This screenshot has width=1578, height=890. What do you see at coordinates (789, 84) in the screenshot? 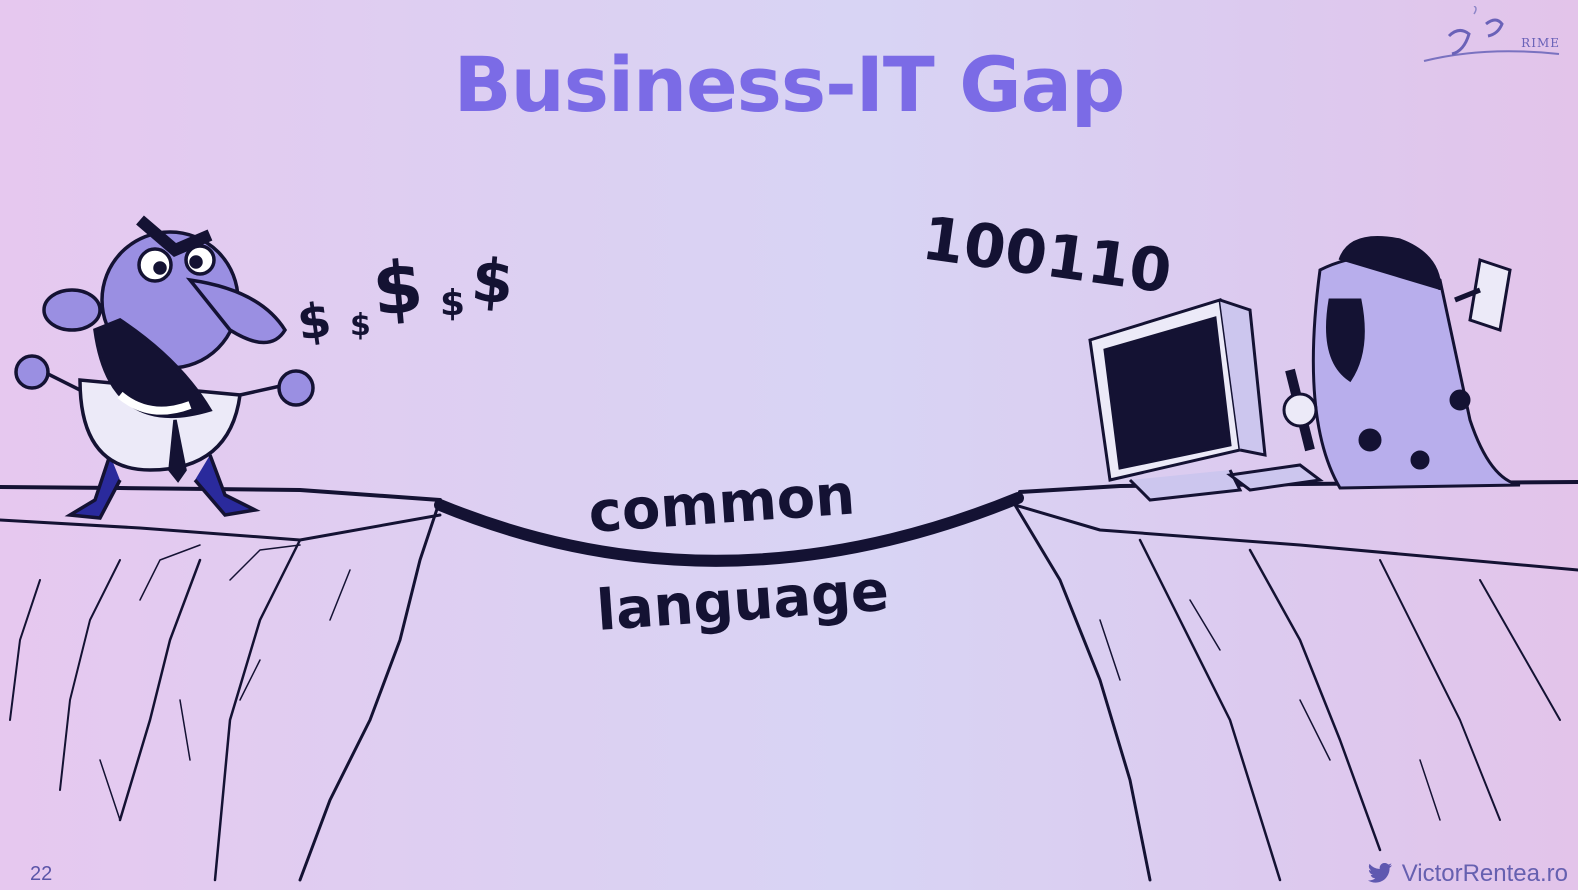
I see `slide-title: Business-IT Gap` at bounding box center [789, 84].